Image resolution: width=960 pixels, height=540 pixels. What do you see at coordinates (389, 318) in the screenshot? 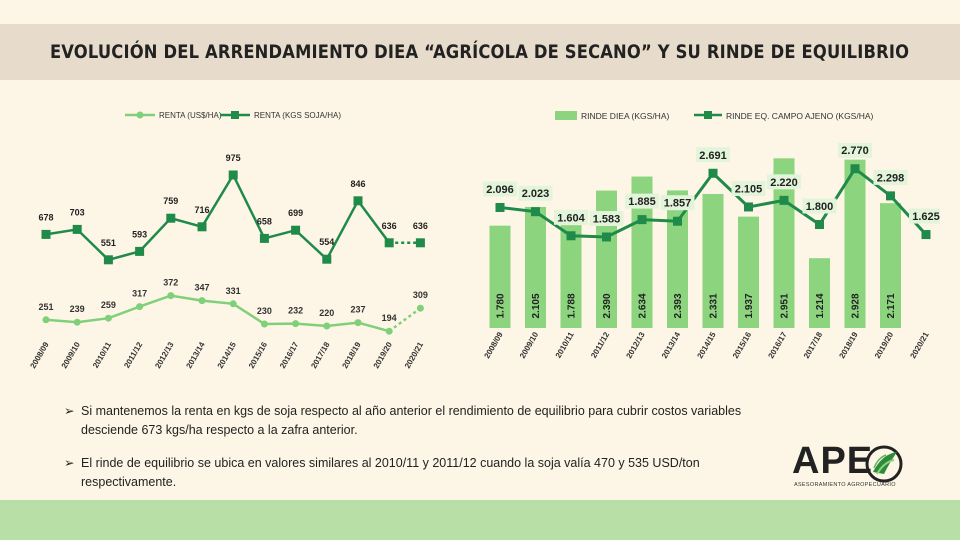
I see `data-label: 194` at bounding box center [389, 318].